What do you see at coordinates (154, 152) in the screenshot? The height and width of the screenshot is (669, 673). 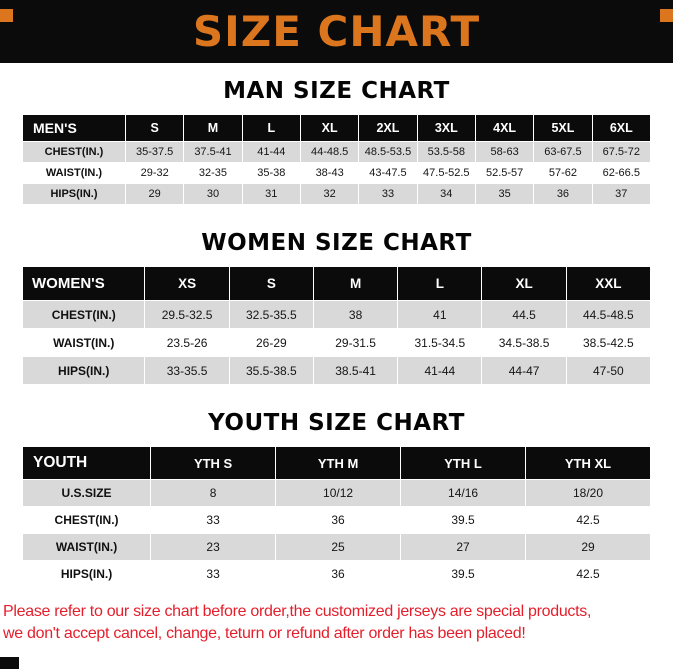 I see `value-cell: 35-37.5` at bounding box center [154, 152].